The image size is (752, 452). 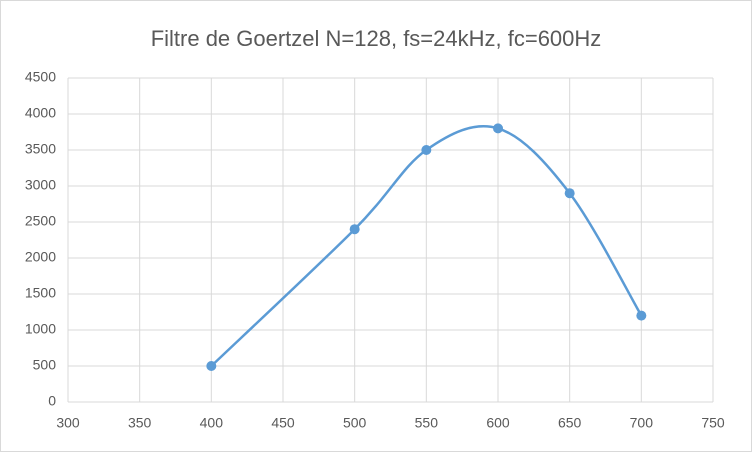 What do you see at coordinates (427, 423) in the screenshot?
I see `x-tick-label: 550` at bounding box center [427, 423].